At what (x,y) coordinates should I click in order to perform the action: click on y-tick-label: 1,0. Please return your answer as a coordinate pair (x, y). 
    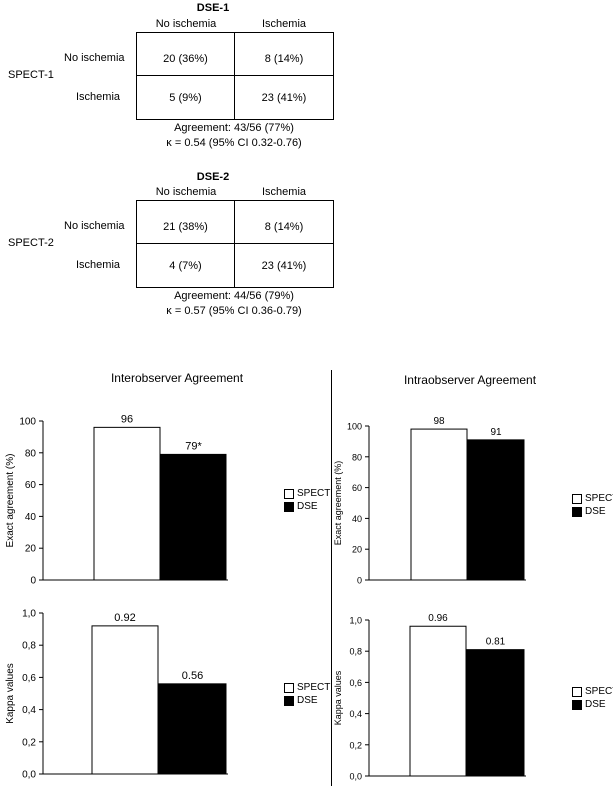
    Looking at the image, I should click on (29, 614).